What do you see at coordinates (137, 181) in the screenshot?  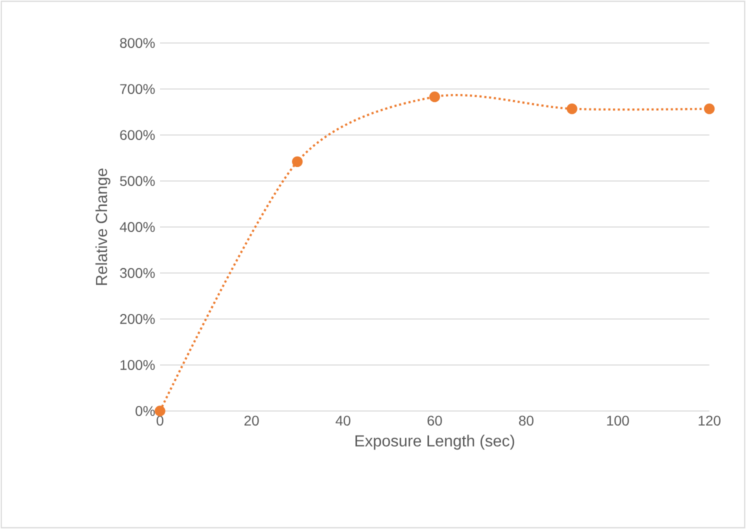 I see `y-tick-label: 500%` at bounding box center [137, 181].